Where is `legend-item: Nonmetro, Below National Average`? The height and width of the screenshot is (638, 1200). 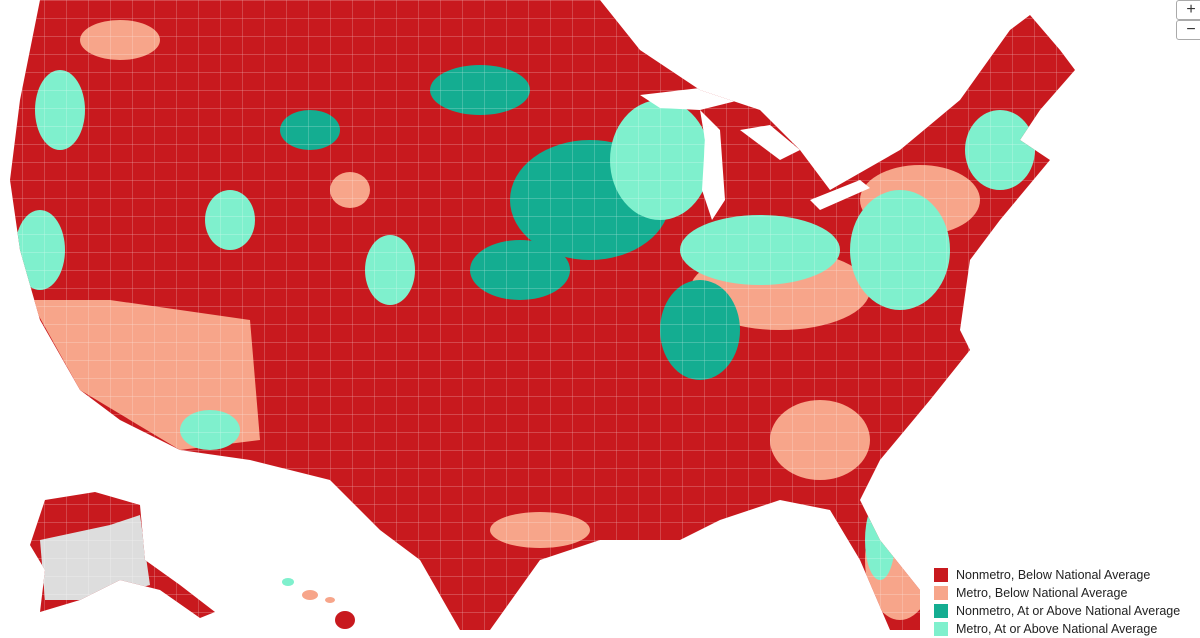
legend-item: Nonmetro, Below National Average is located at coordinates (1067, 575).